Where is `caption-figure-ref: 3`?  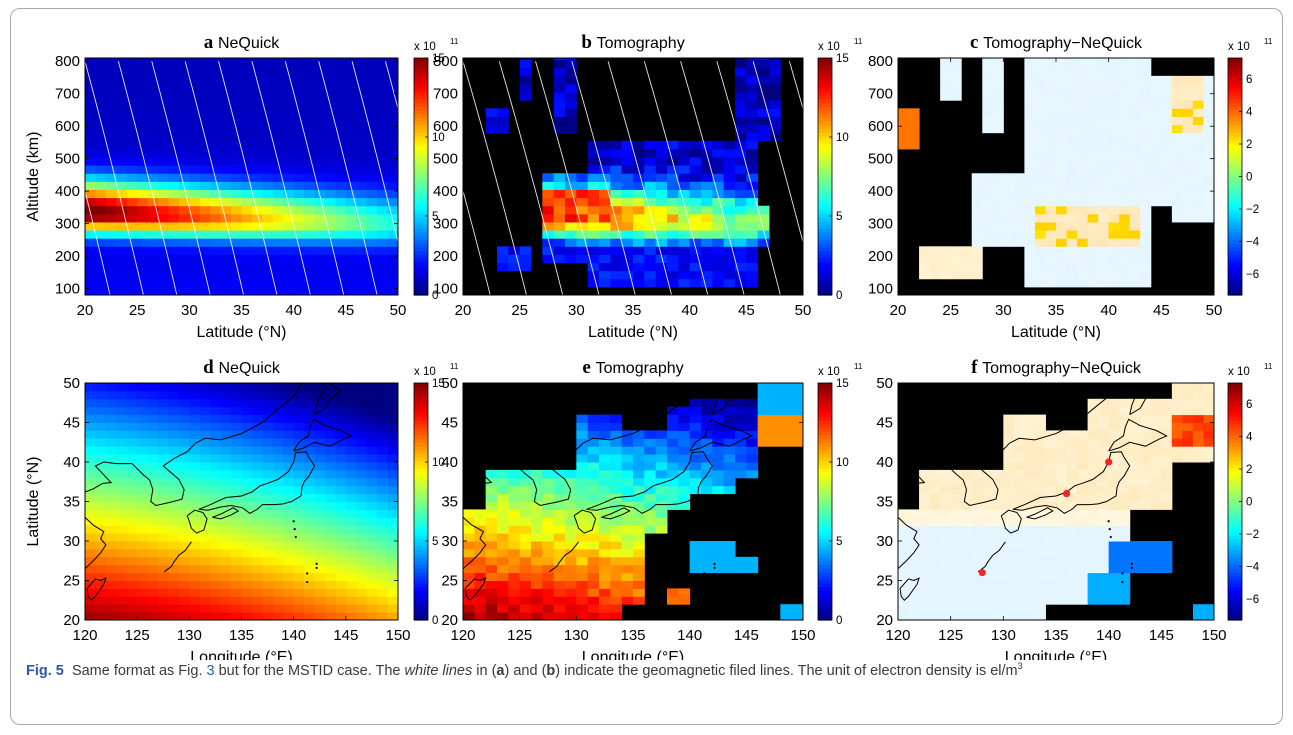 caption-figure-ref: 3 is located at coordinates (210, 671).